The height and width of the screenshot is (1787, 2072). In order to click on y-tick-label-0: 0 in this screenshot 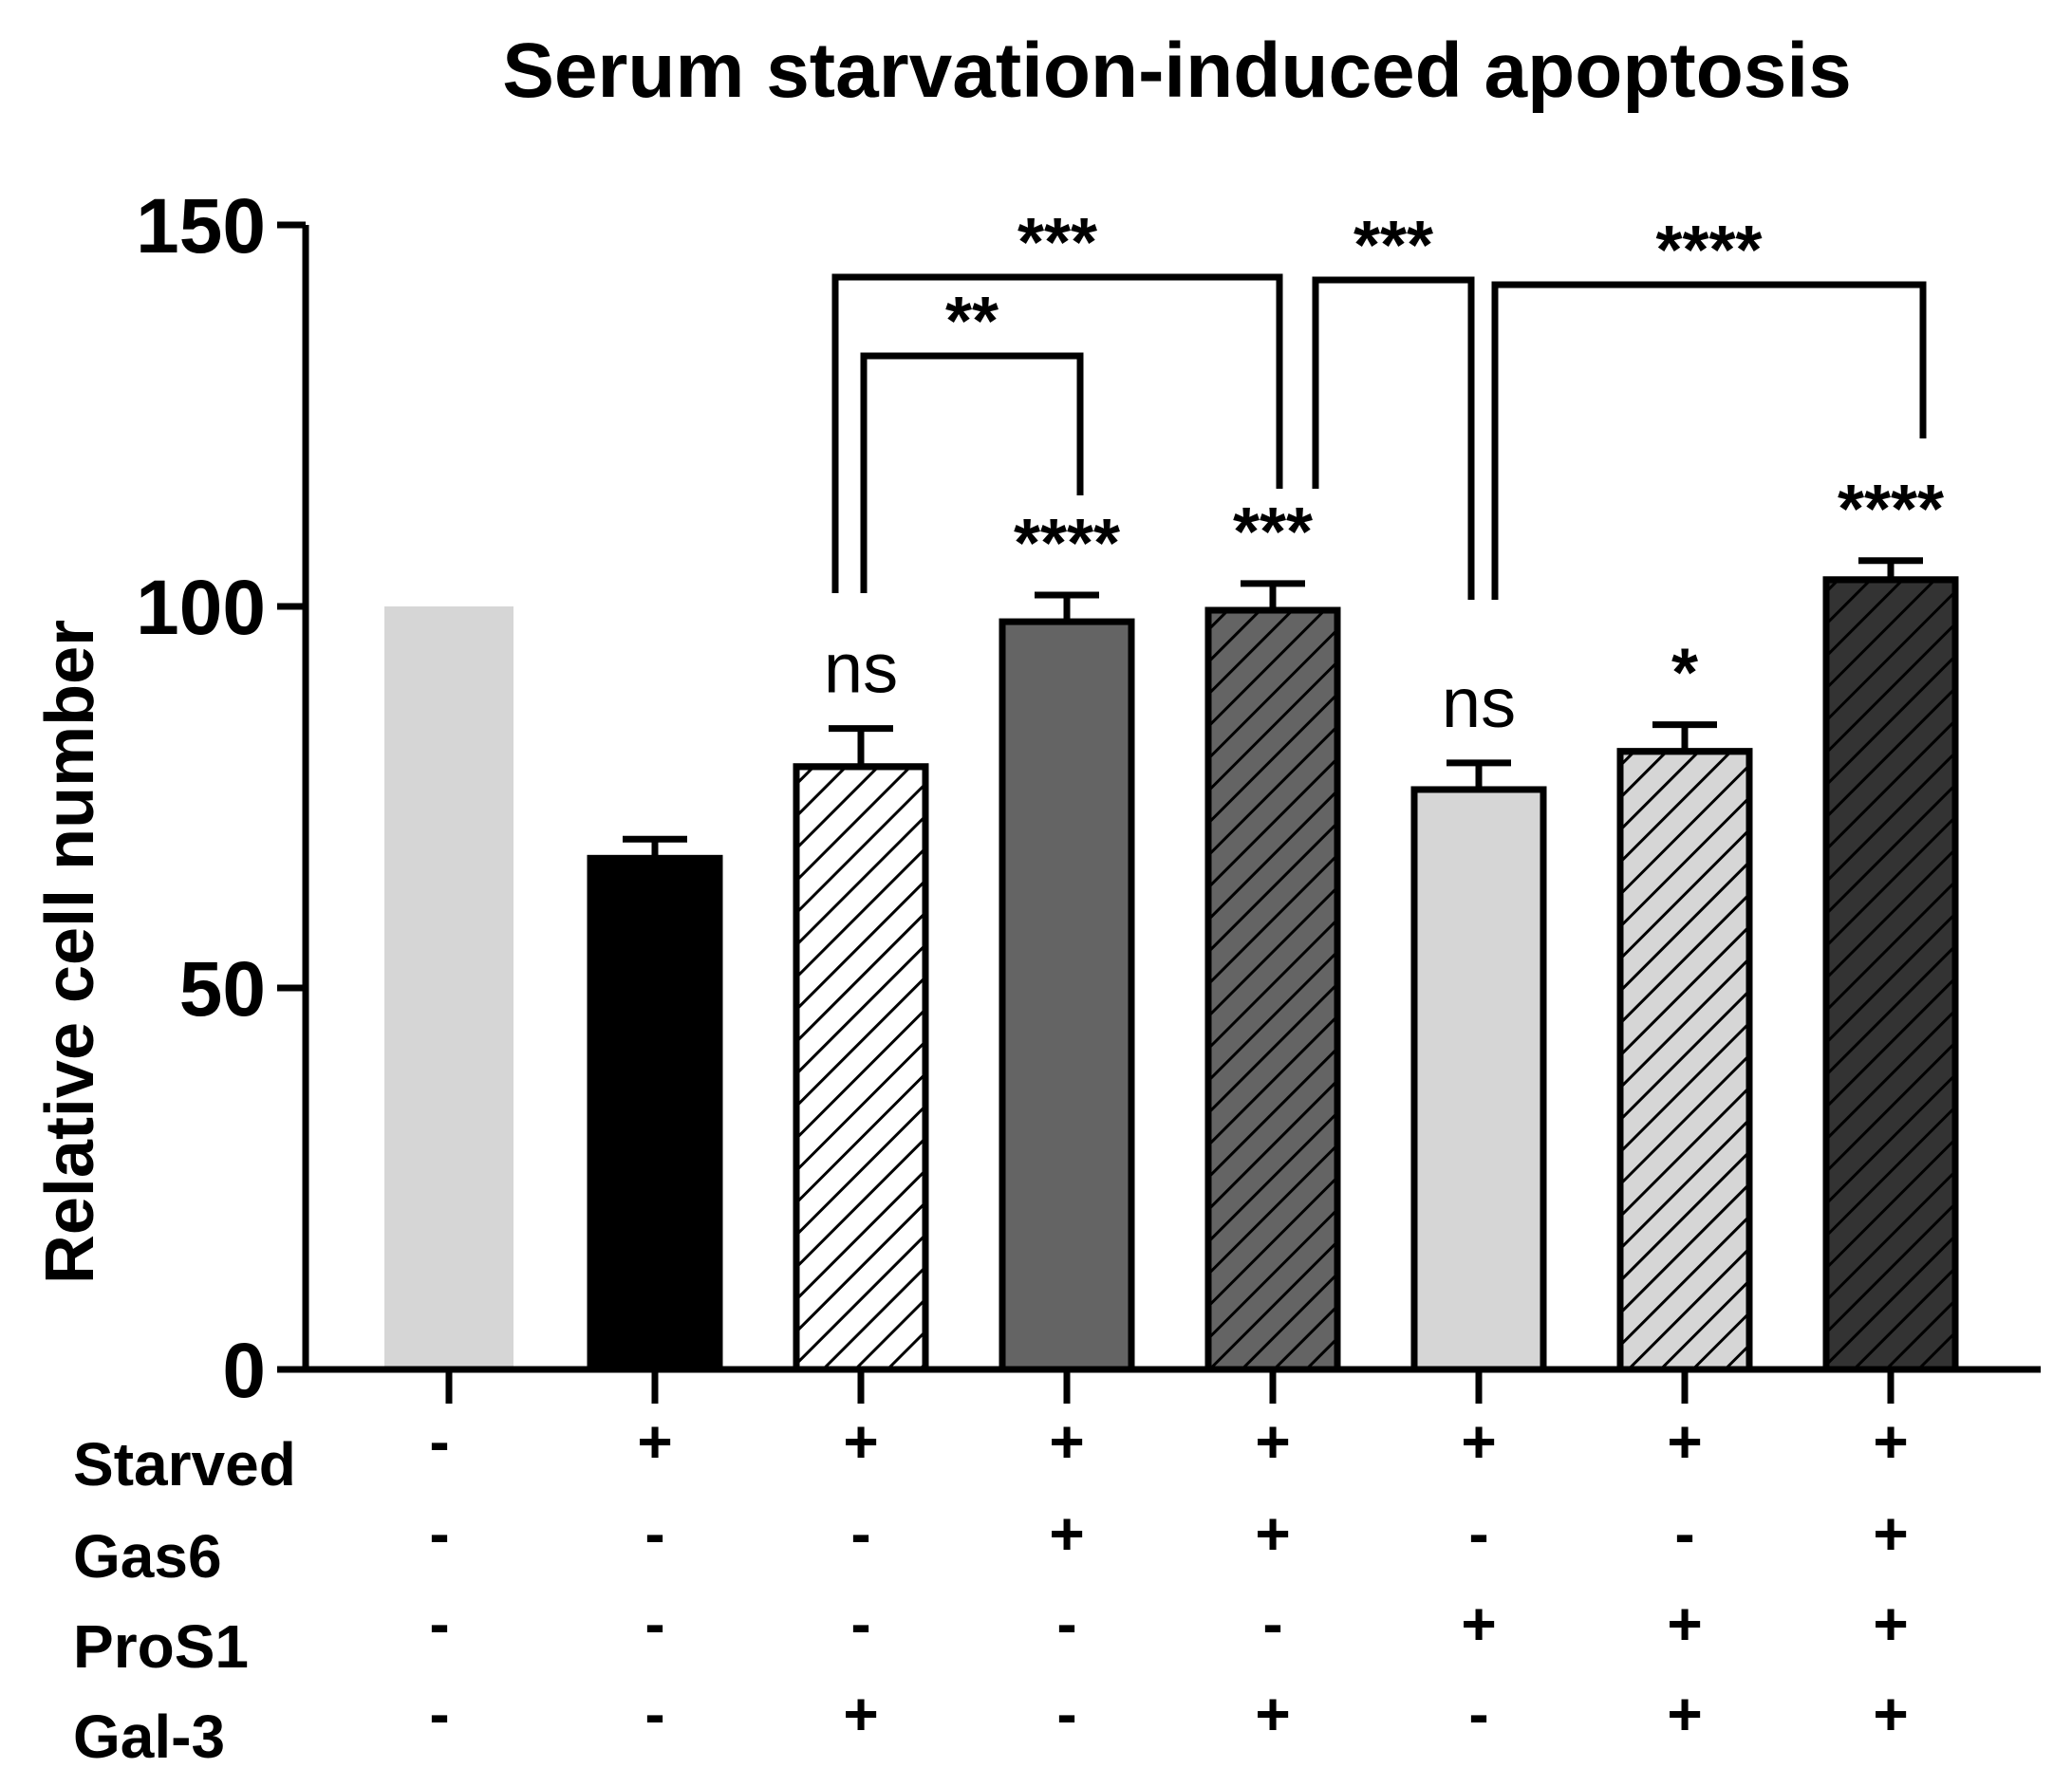, I will do `click(244, 1371)`.